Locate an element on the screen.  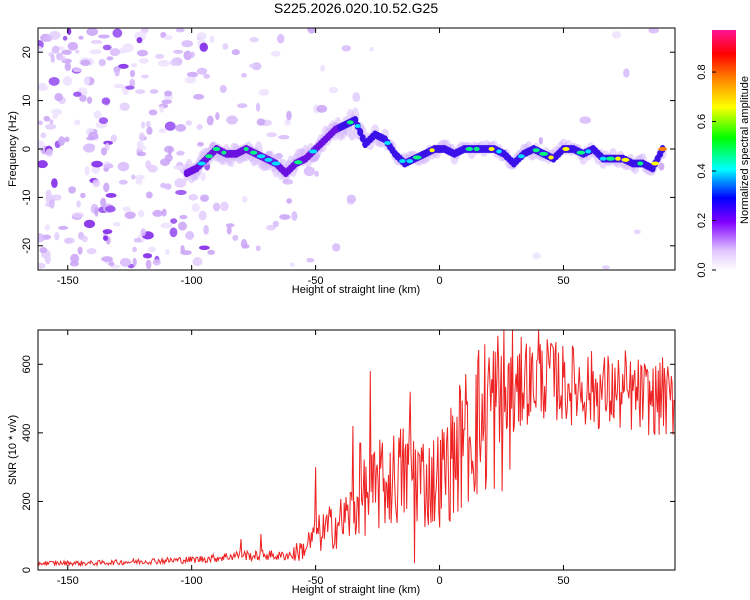
colorbar-tick-label: 0.4 is located at coordinates (702, 170).